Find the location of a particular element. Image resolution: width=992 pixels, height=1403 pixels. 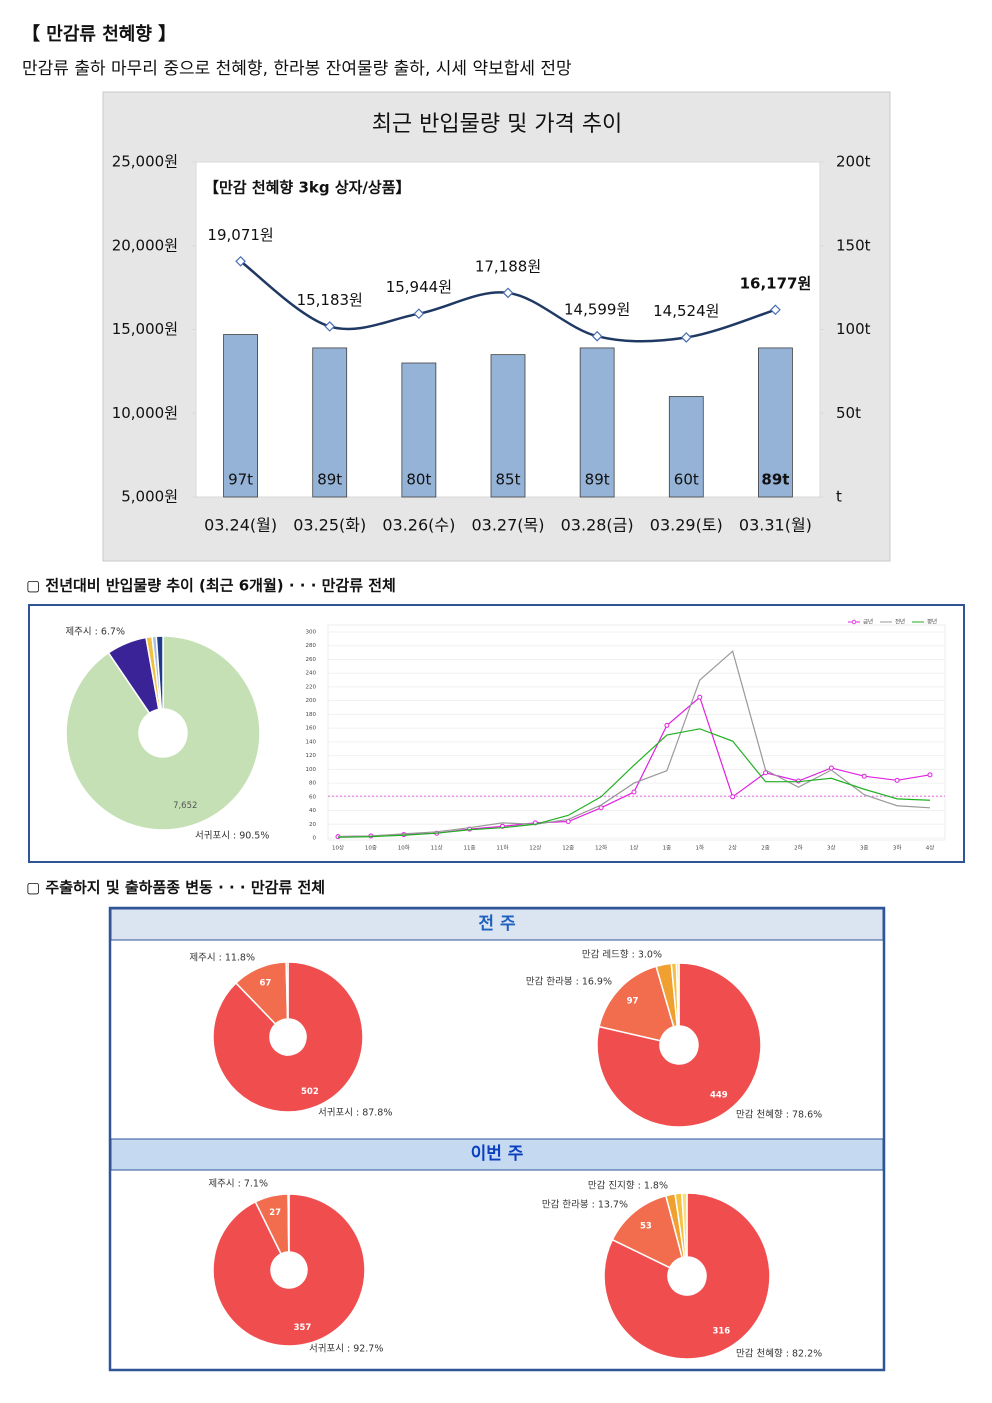

pie-label: 만감 천혜향 : 78.6% is located at coordinates (779, 1115).